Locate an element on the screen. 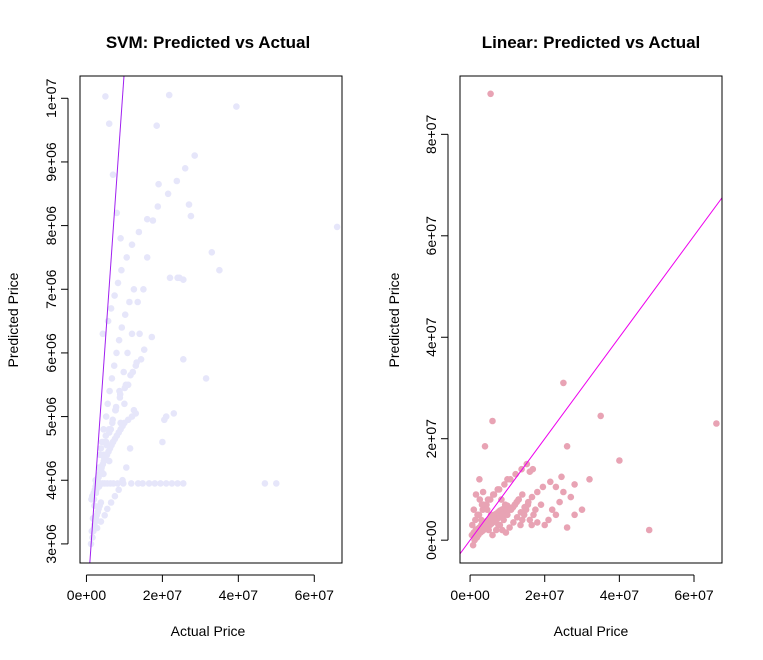  svm-x-ticks: 0e+00 2e+07 4e+07 6e+07 is located at coordinates (201, 588).